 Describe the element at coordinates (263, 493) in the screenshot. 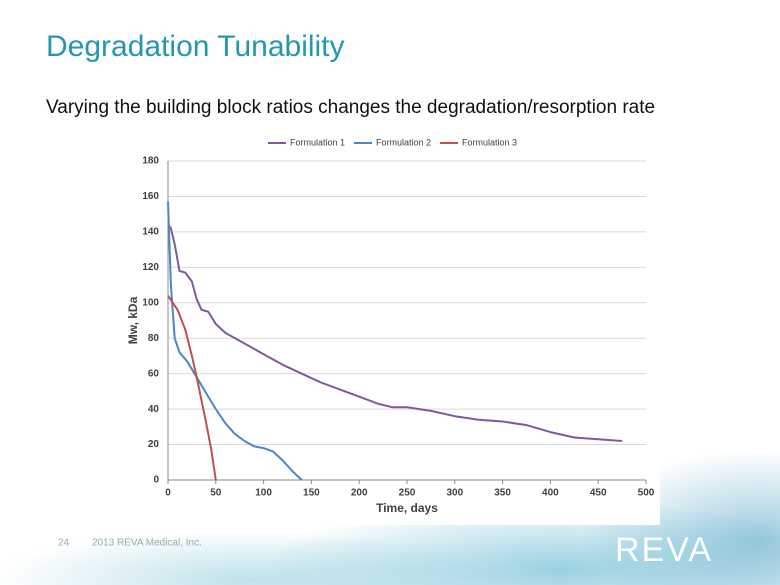

I see `x-tick-label: 100` at that location.